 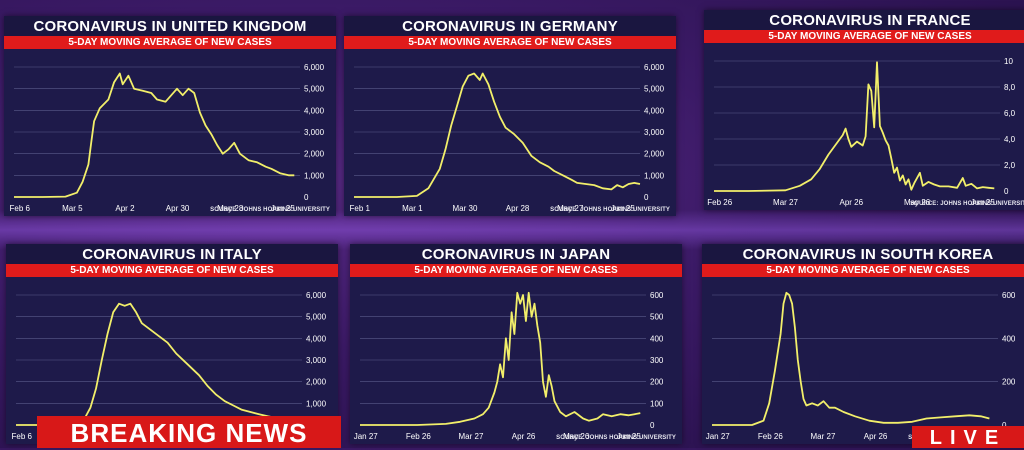 What do you see at coordinates (1010, 139) in the screenshot?
I see `y-tick-label: 4,0` at bounding box center [1010, 139].